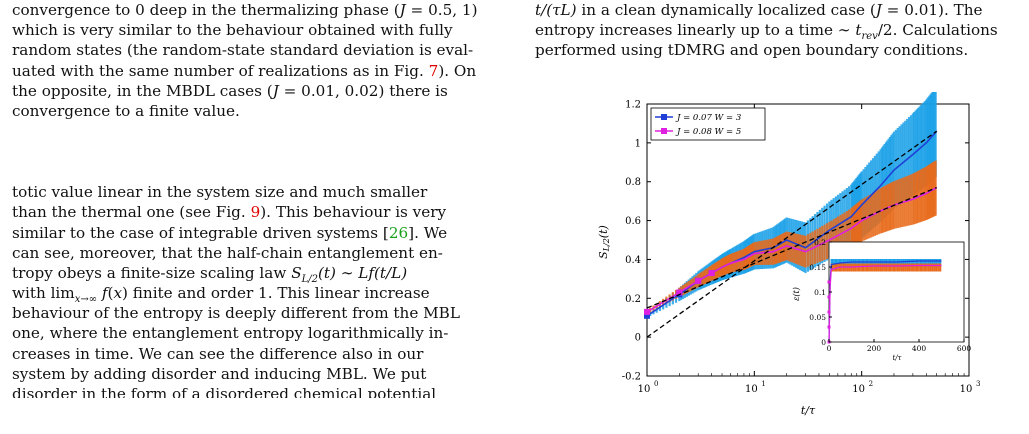  I want to click on inset-plot-content, so click(884, 301).